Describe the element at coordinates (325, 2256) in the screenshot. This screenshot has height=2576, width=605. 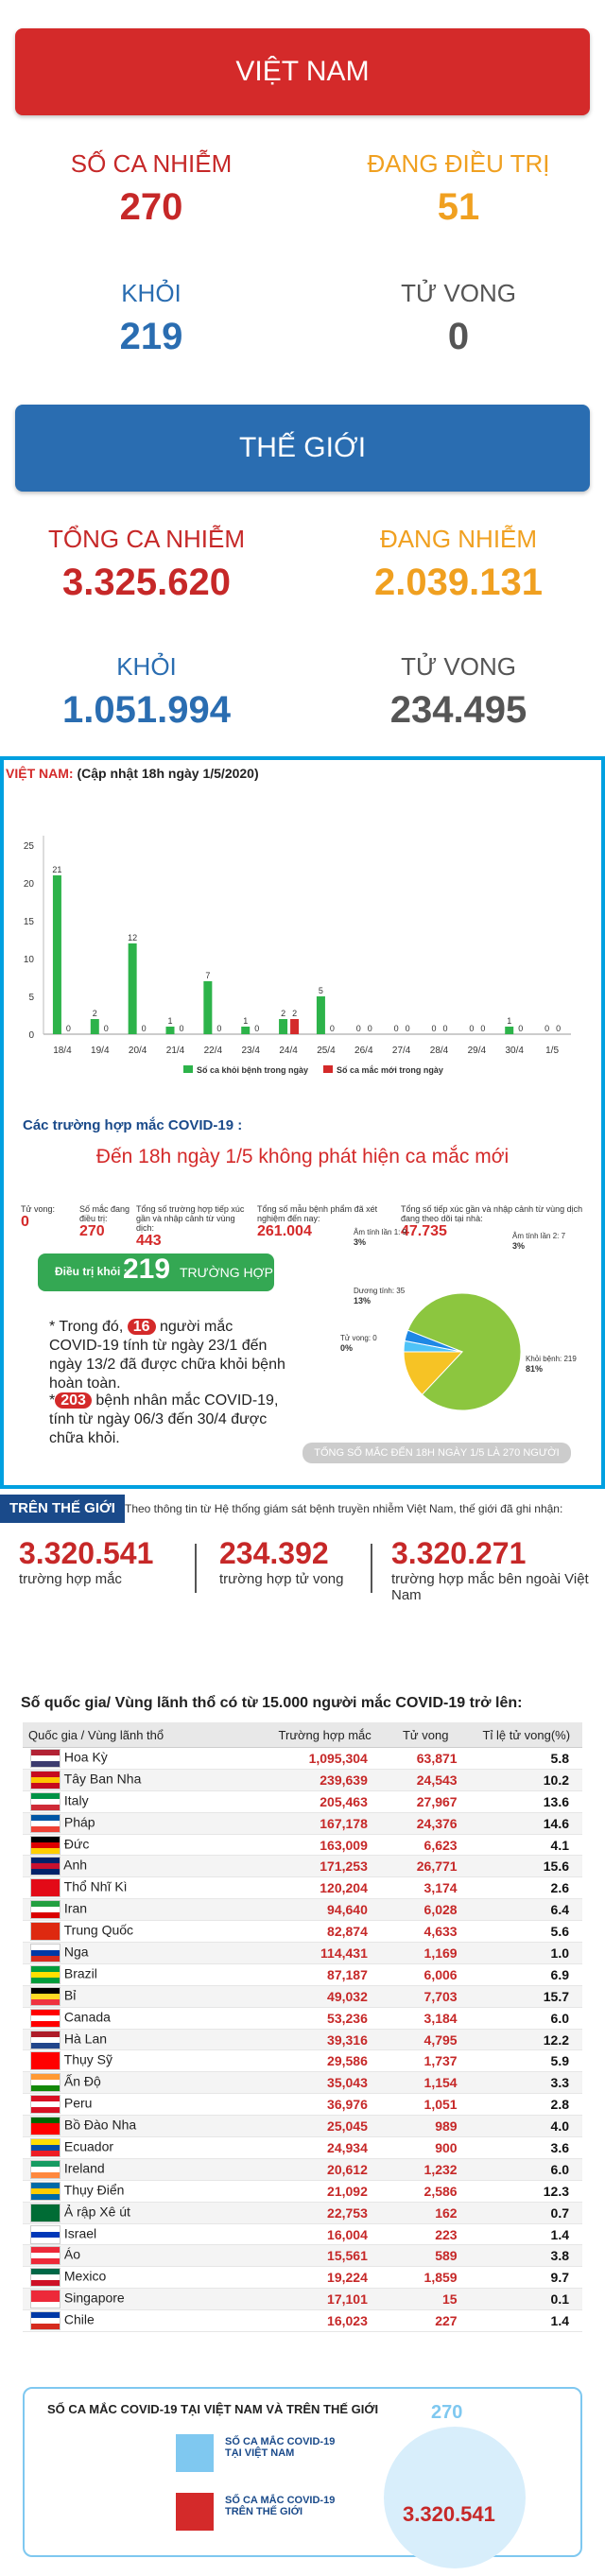
I see `cases-cell: 15,561` at that location.